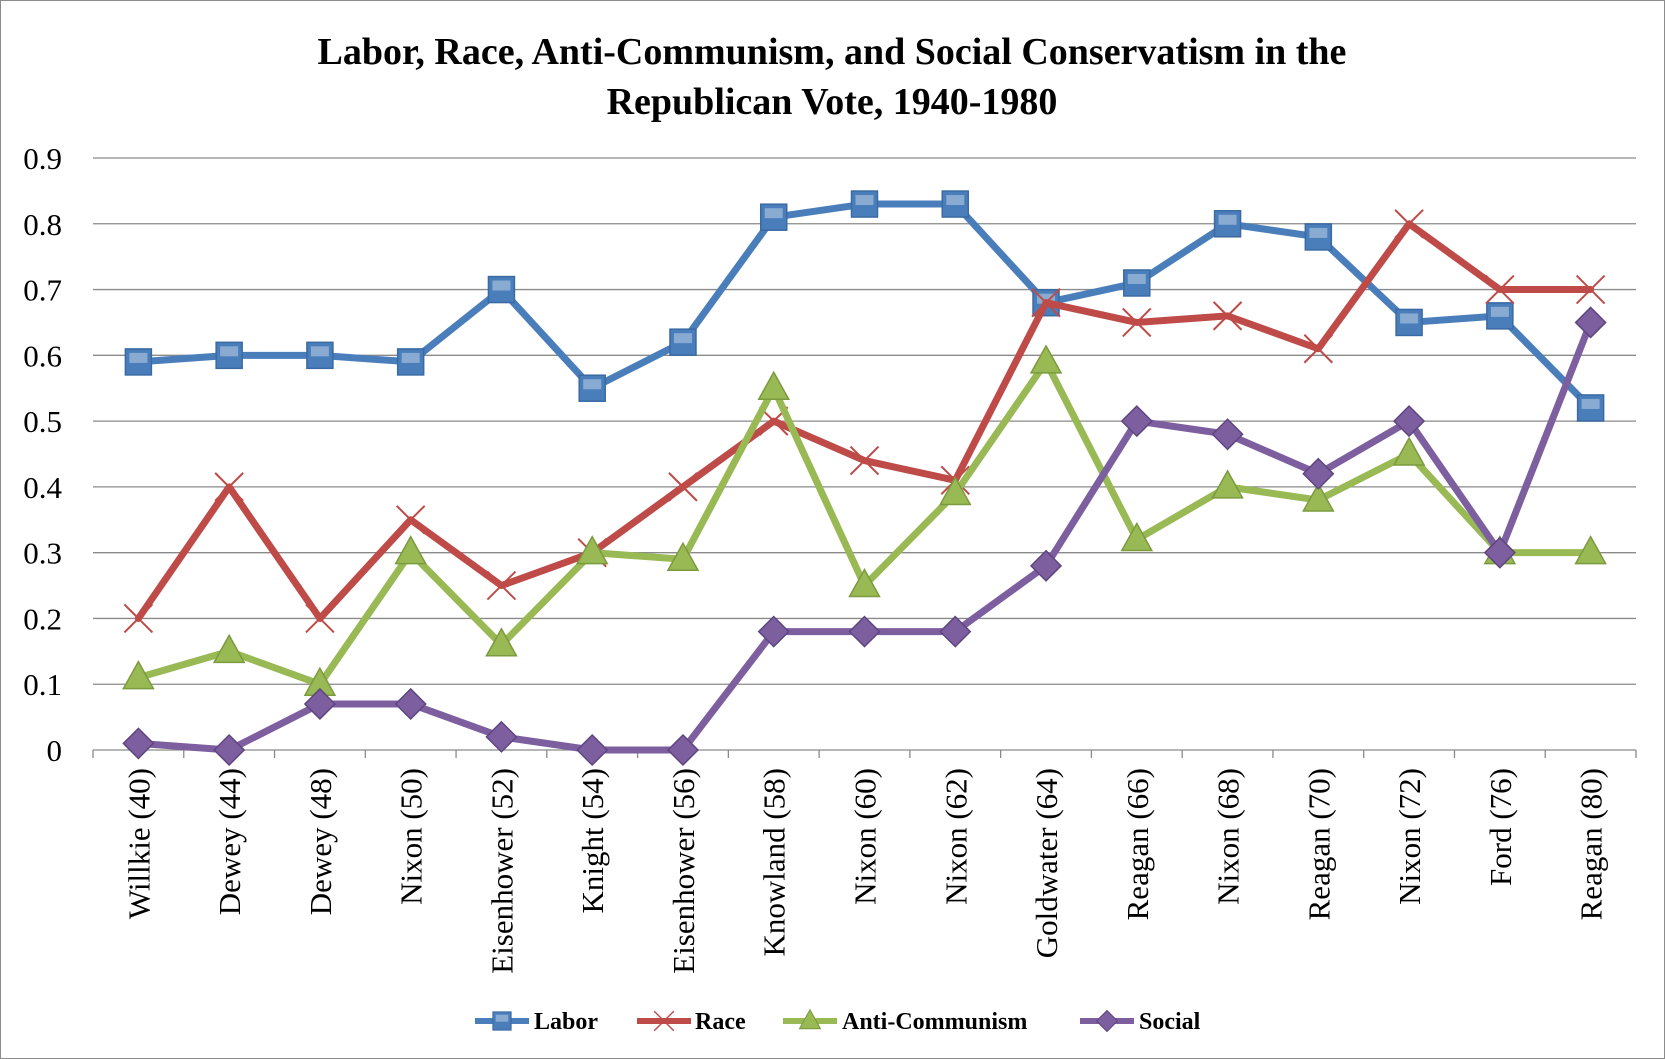 The height and width of the screenshot is (1059, 1665). I want to click on x-tick-label: Reagan (70), so click(1318, 844).